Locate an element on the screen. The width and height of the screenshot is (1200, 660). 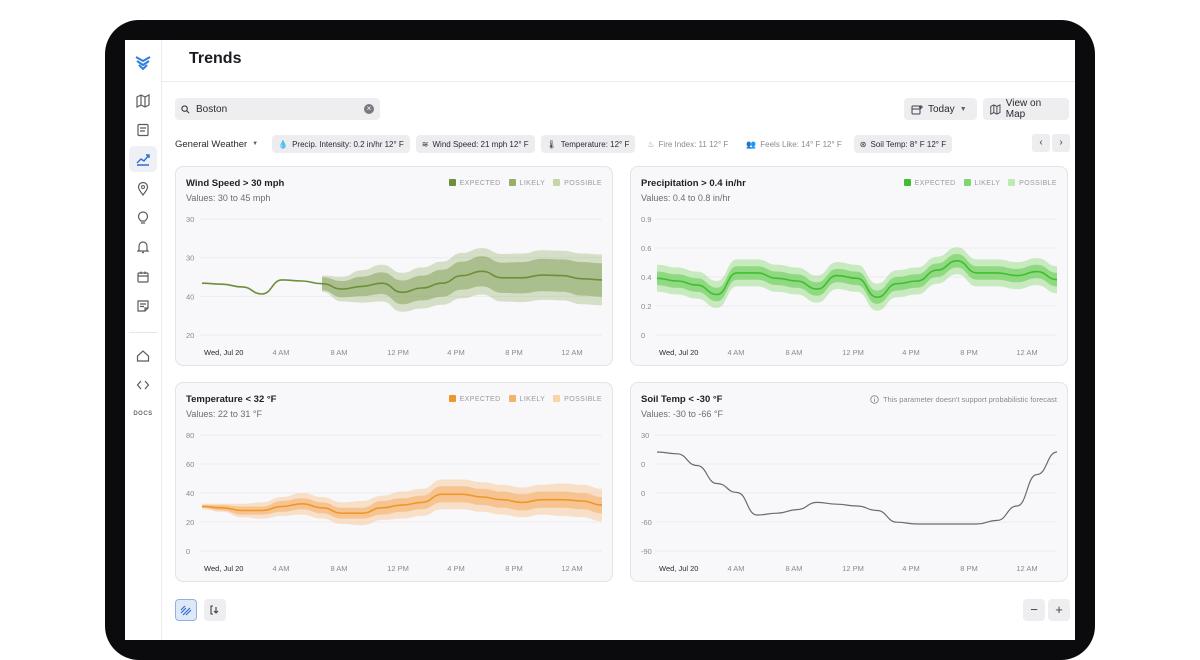
trends-icon is located at coordinates (143, 159).